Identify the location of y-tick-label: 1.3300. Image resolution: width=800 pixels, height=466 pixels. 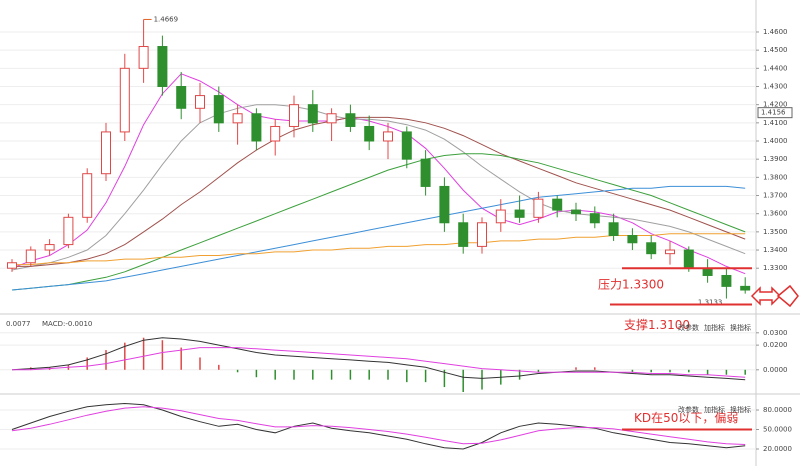
(775, 268).